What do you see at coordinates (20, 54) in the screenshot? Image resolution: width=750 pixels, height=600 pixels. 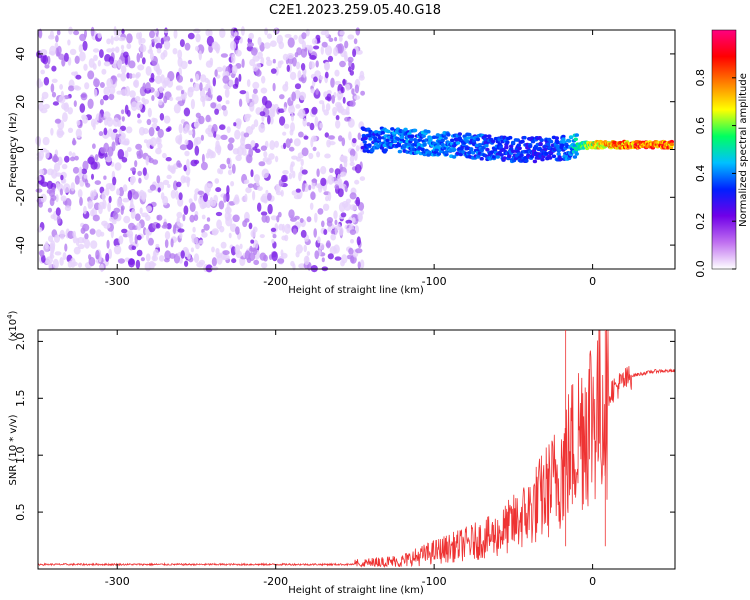 I see `y-tick-label: 40` at bounding box center [20, 54].